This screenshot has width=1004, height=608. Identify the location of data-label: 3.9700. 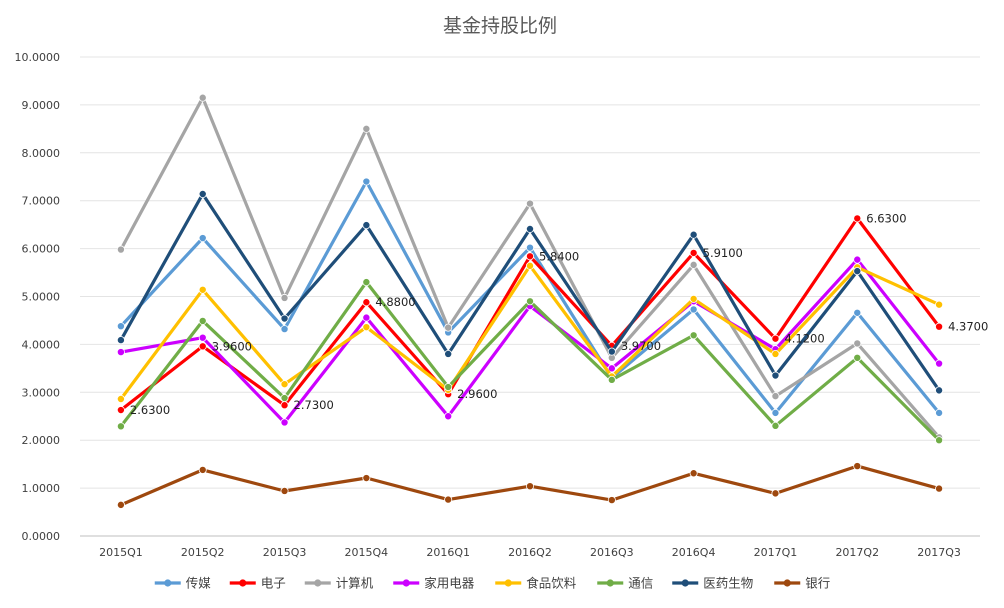
(641, 346).